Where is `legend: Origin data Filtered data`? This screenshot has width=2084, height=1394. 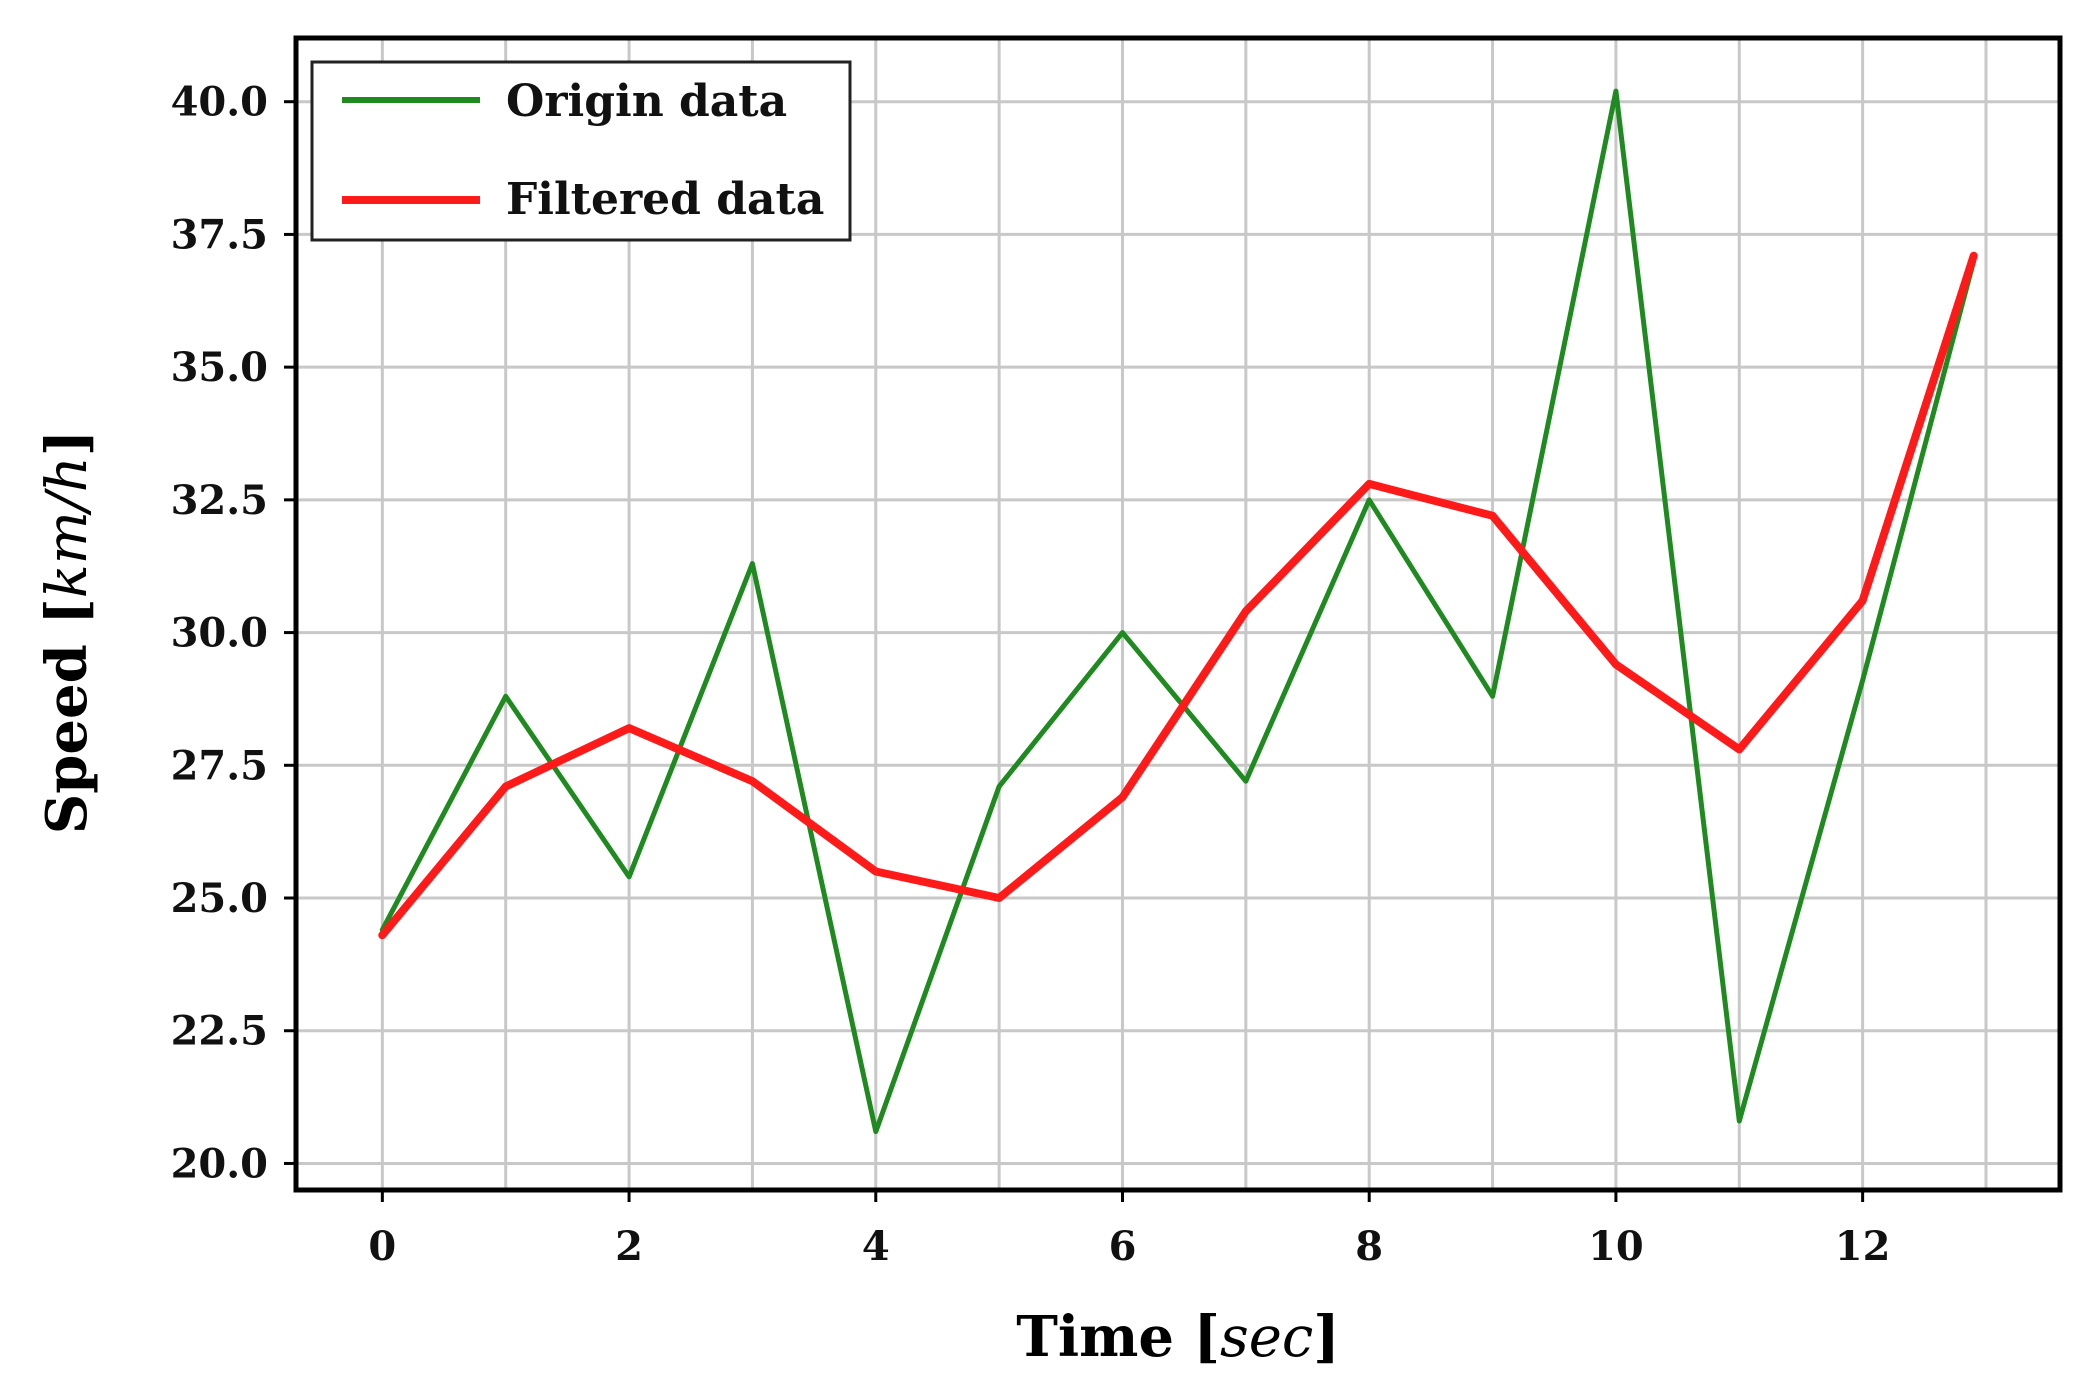
legend: Origin data Filtered data is located at coordinates (581, 151).